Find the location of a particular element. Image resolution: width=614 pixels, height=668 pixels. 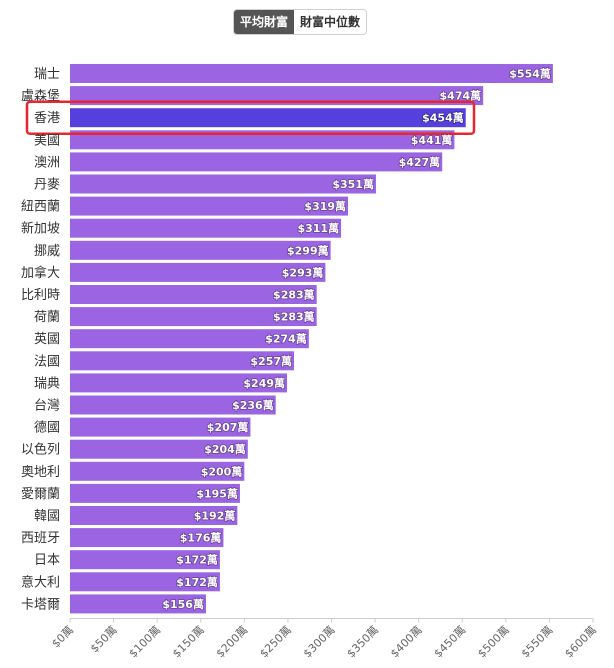

category-label: 澳洲 is located at coordinates (47, 162).